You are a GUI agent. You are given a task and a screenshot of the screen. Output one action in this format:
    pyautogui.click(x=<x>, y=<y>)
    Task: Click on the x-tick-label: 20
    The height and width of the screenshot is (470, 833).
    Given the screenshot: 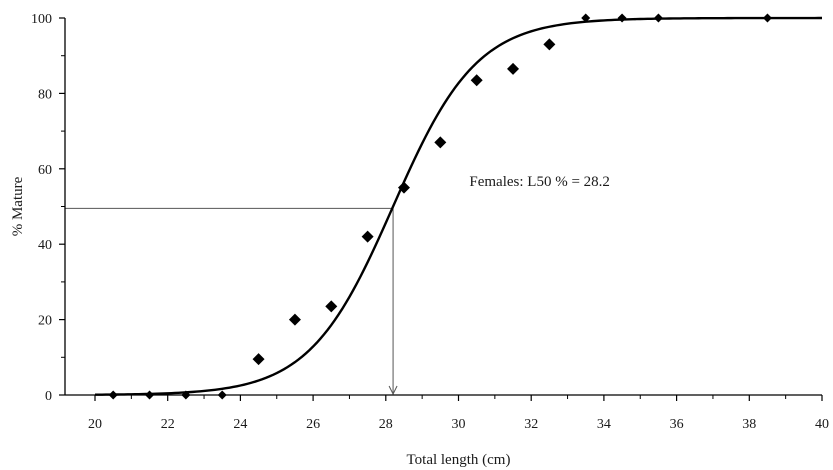 What is the action you would take?
    pyautogui.click(x=95, y=424)
    